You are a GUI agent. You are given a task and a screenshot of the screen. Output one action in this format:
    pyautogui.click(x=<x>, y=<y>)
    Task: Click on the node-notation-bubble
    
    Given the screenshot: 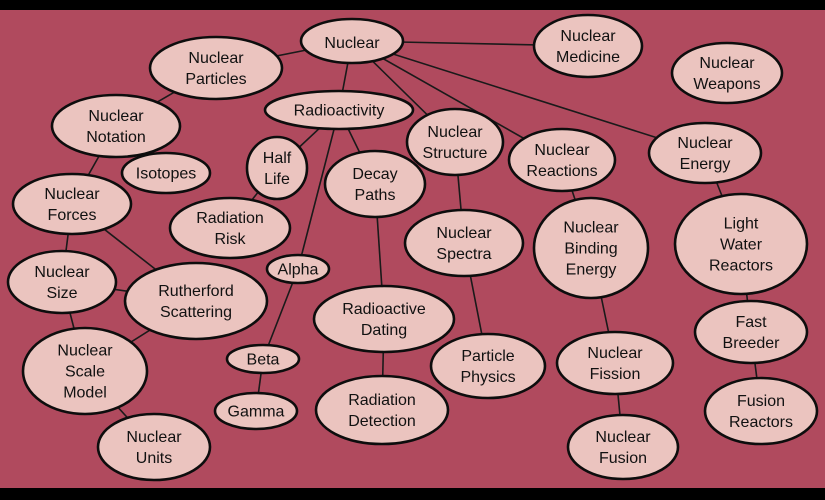 What is the action you would take?
    pyautogui.click(x=116, y=126)
    